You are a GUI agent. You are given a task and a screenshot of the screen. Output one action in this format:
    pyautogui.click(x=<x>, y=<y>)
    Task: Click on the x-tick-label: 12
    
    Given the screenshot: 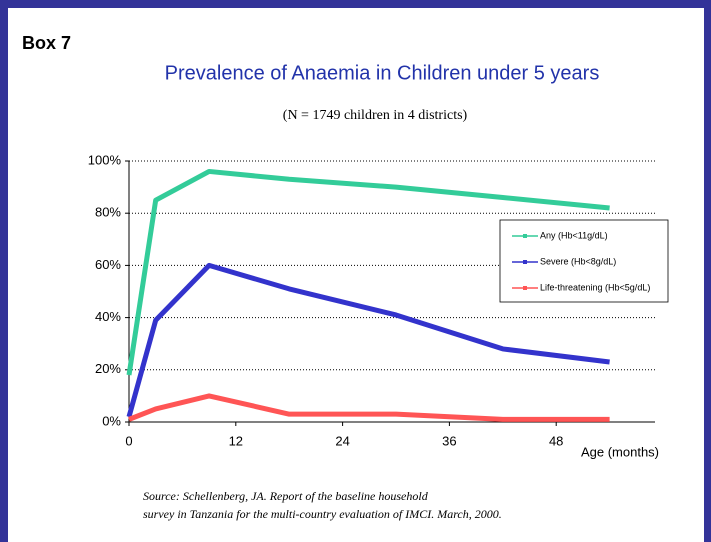 What is the action you would take?
    pyautogui.click(x=236, y=440)
    